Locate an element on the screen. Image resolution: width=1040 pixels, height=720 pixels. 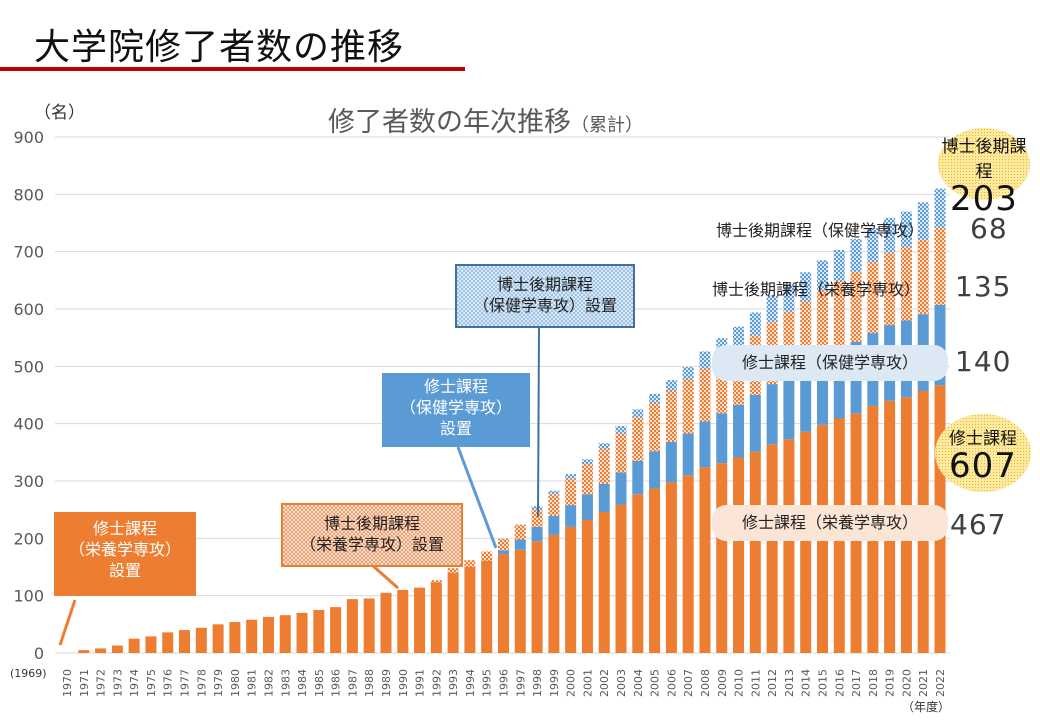
annotation-master-health-established: 修士課程 （保健学専攻） 設置 is located at coordinates (456, 410).